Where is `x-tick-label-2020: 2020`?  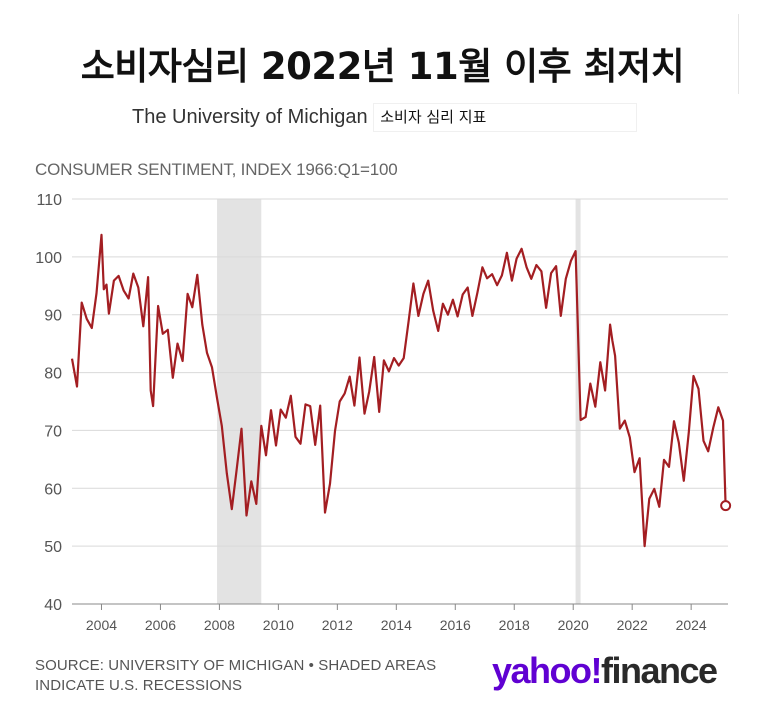
x-tick-label-2020: 2020 is located at coordinates (573, 625).